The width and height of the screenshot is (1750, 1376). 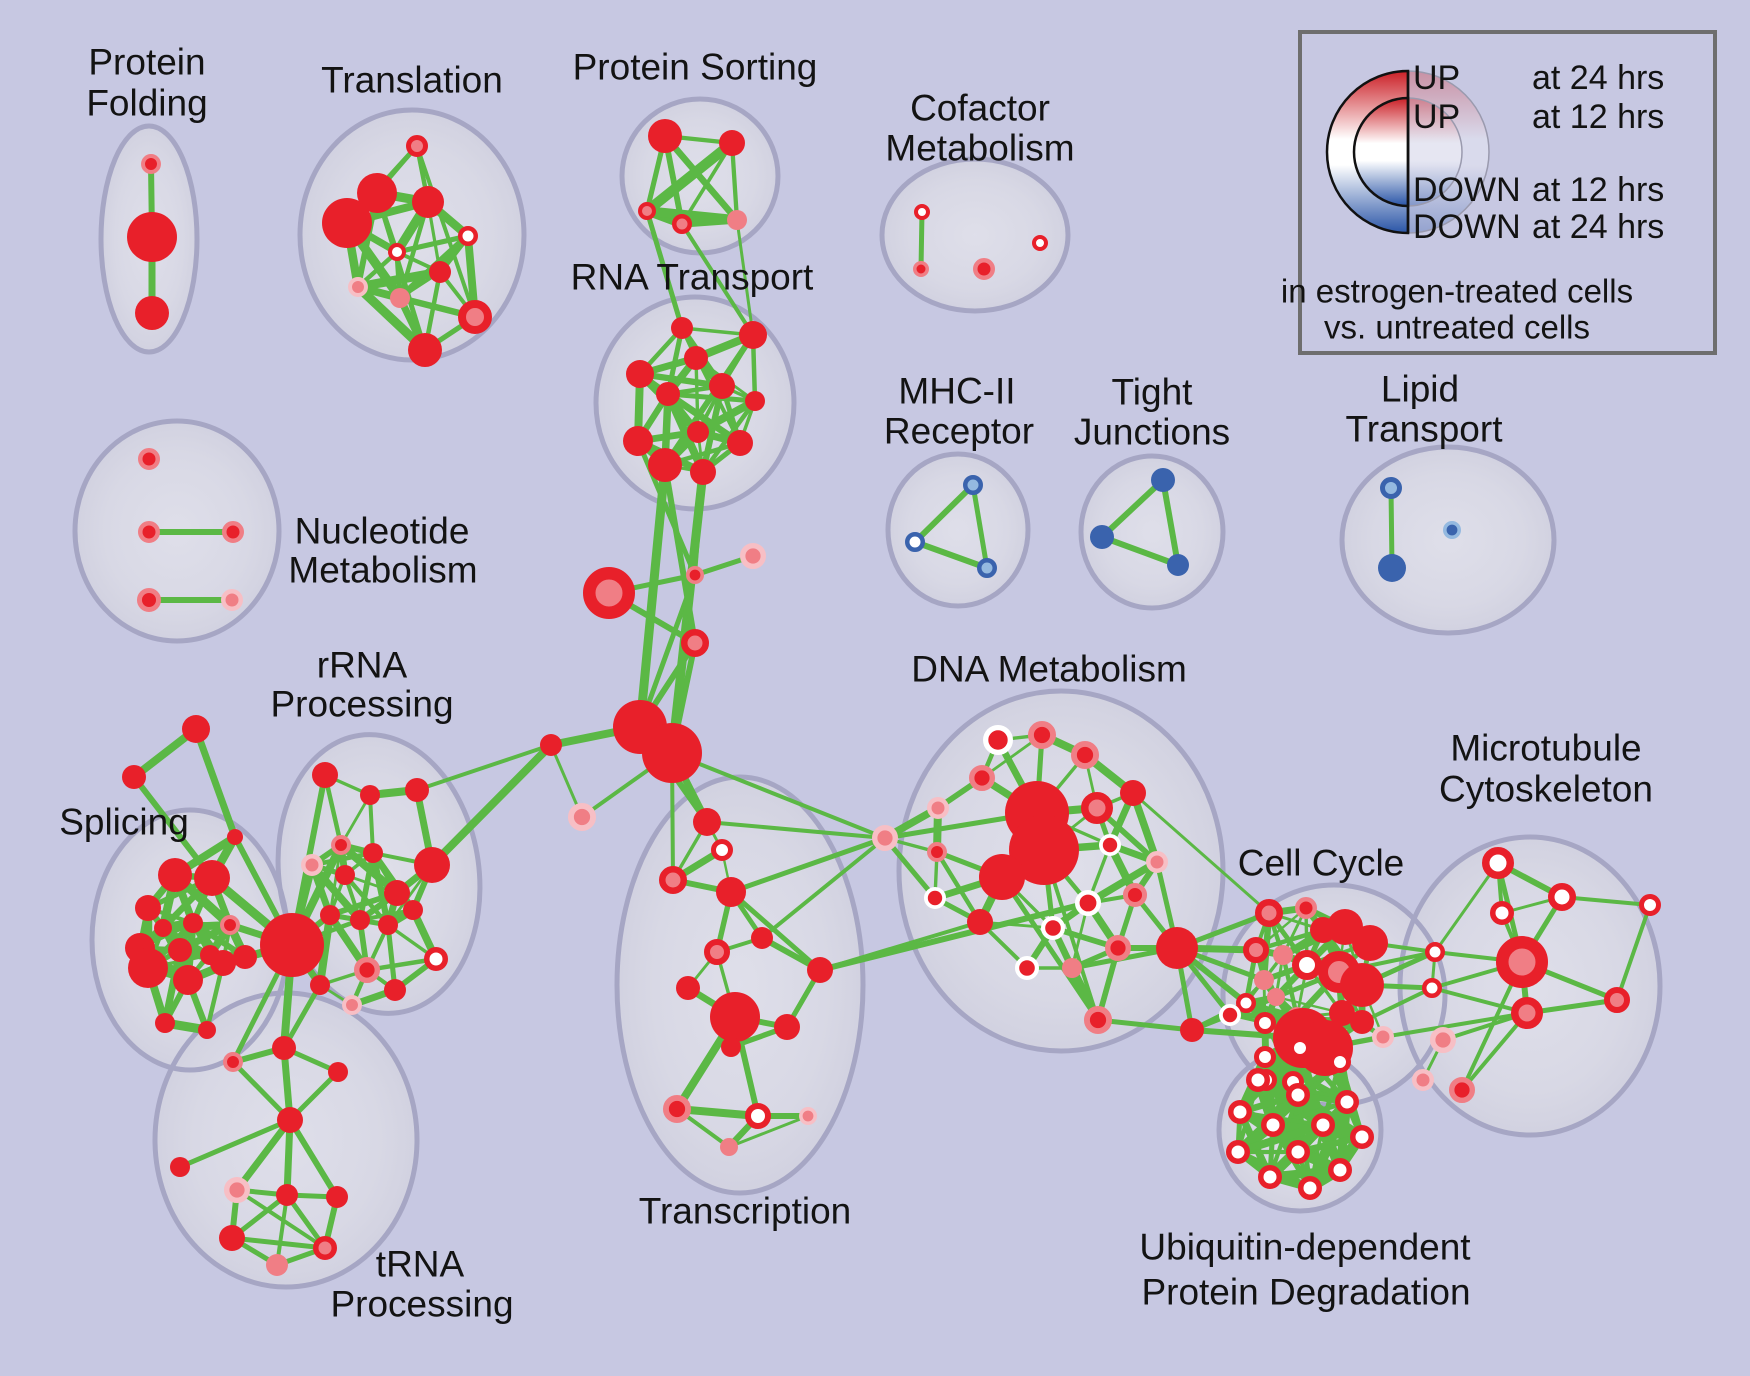 I want to click on cluster-outline-cofactor, so click(x=975, y=235).